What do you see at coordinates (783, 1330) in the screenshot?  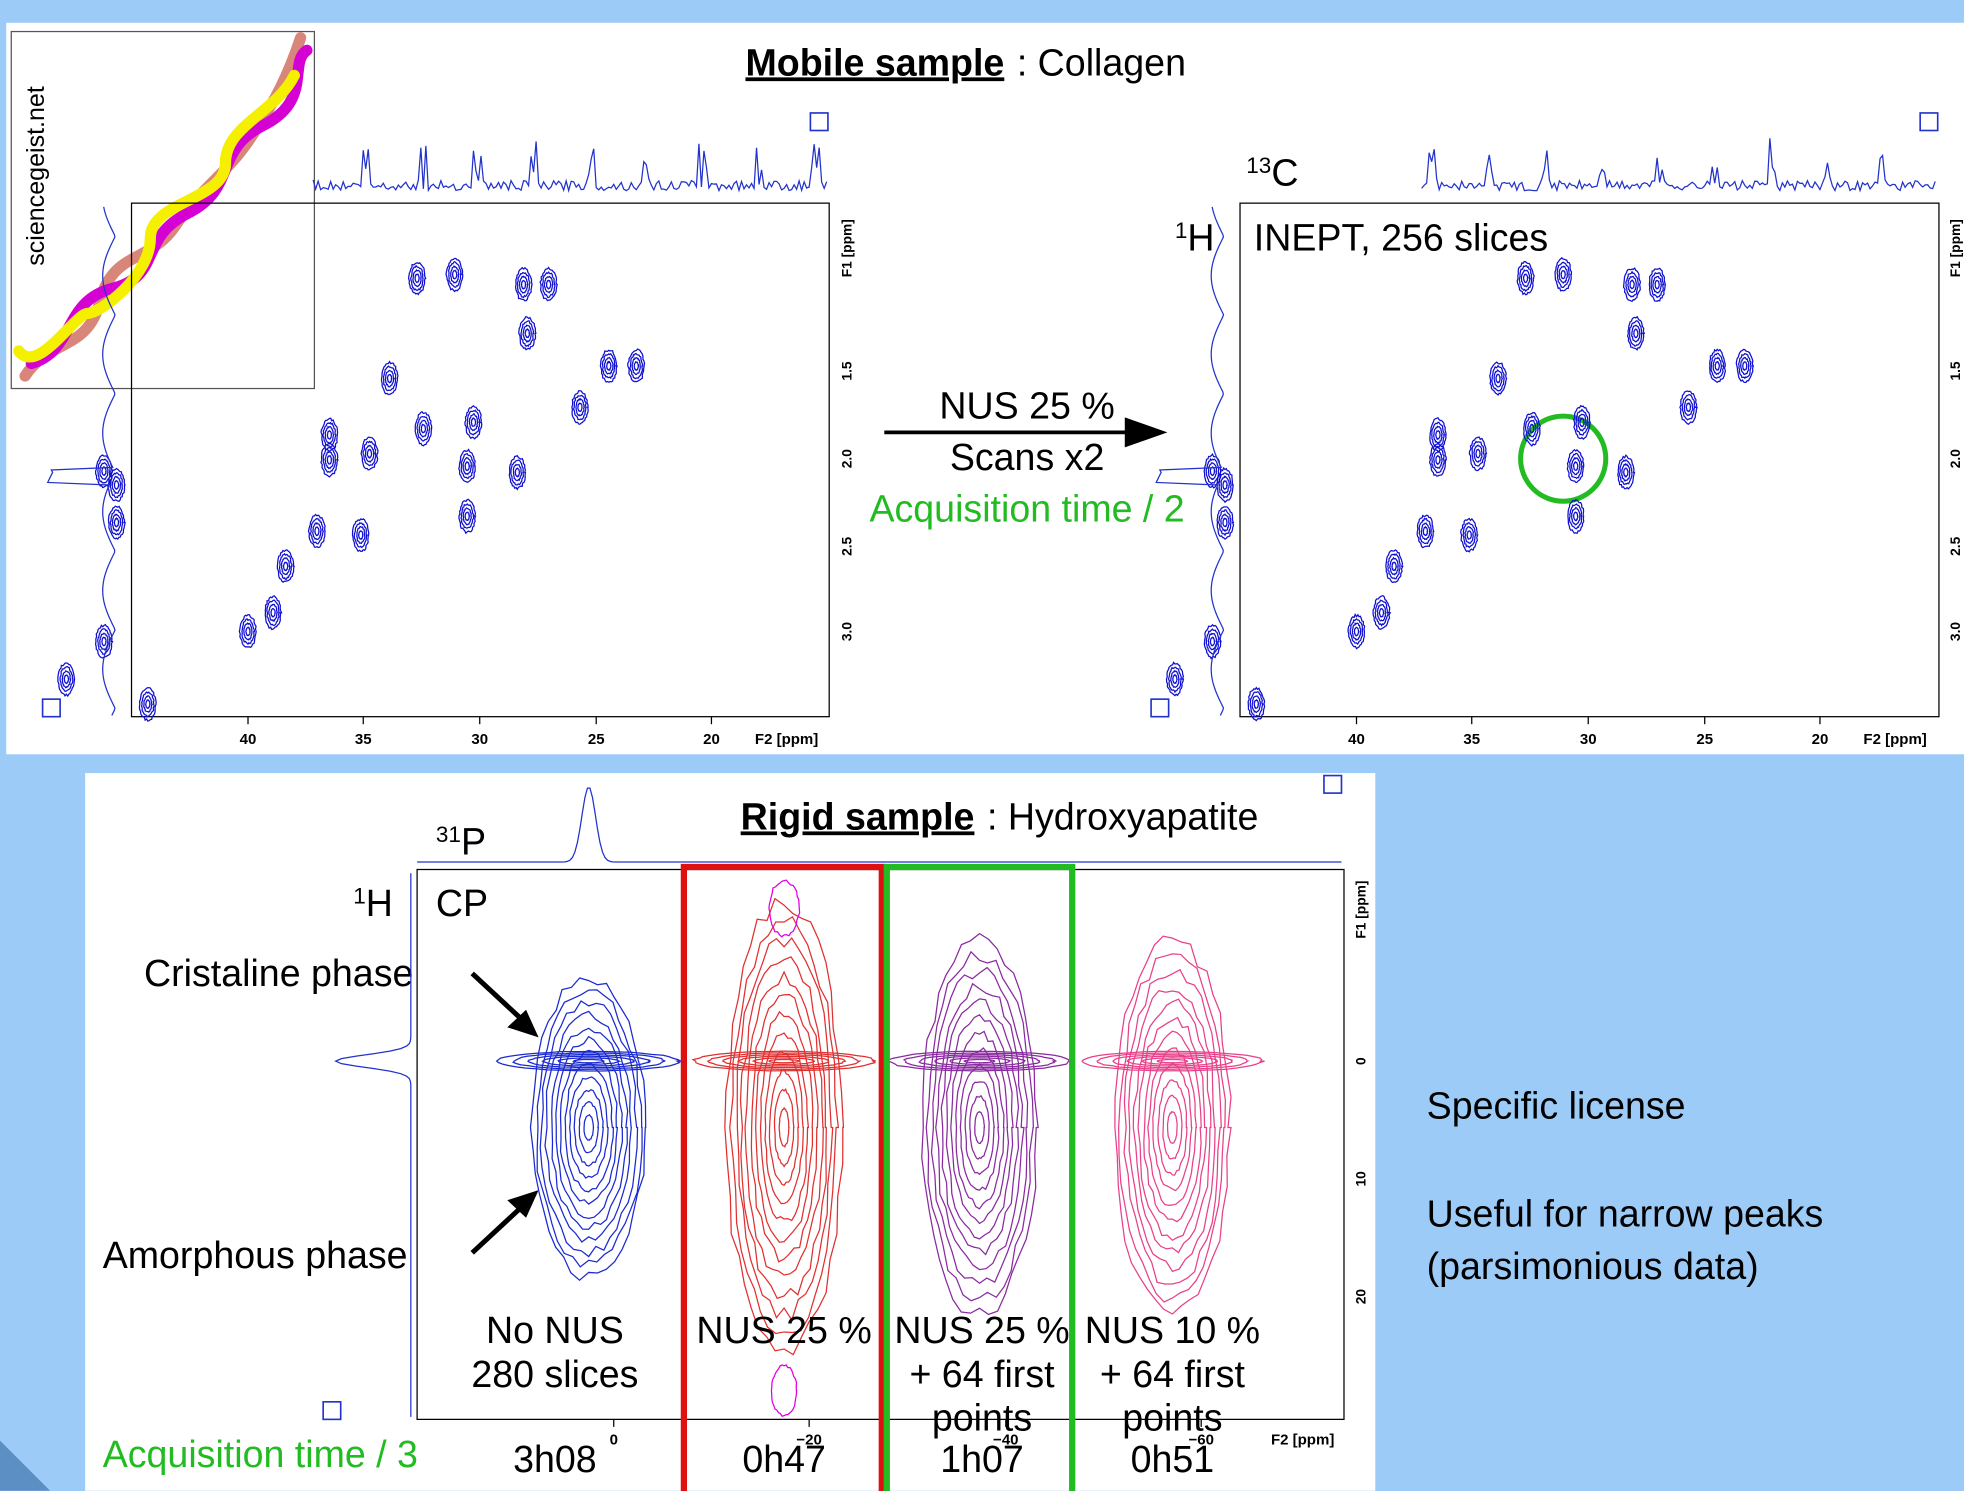 I see `column-label: NUS 25 %` at bounding box center [783, 1330].